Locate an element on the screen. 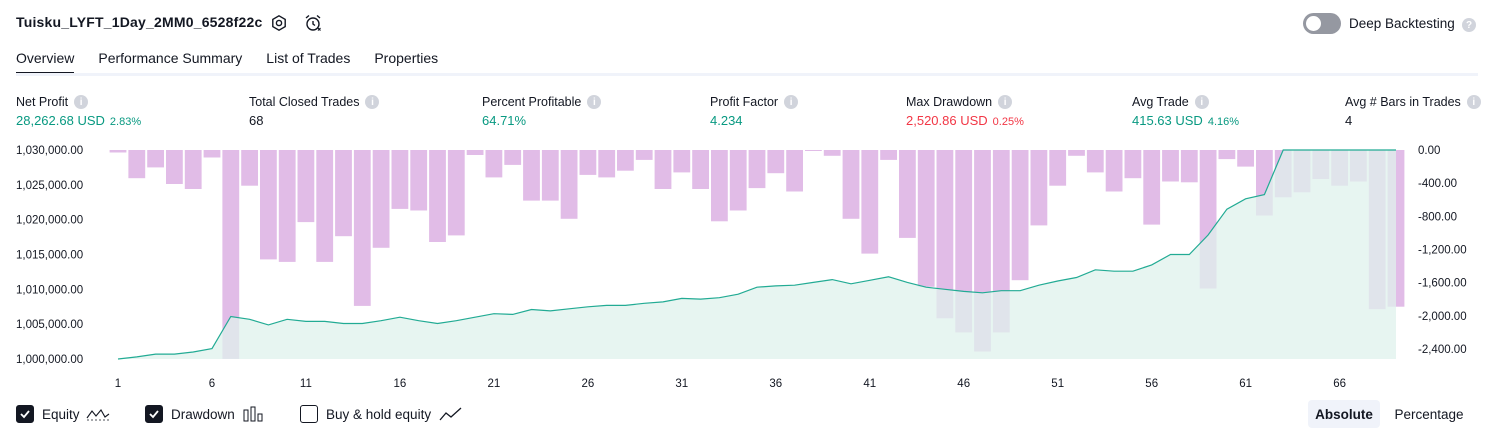 Image resolution: width=1494 pixels, height=438 pixels. metric-value: 4.234 is located at coordinates (726, 120).